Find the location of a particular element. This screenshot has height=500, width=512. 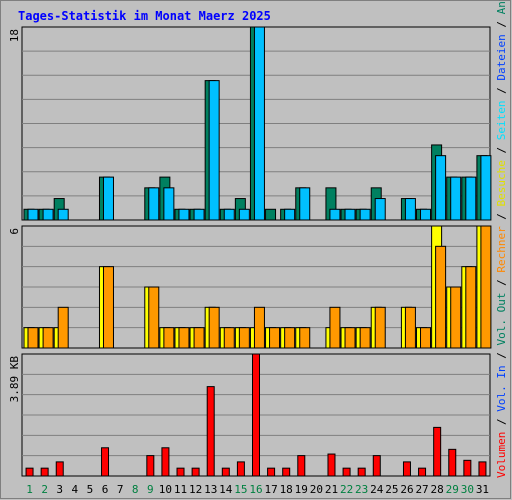

y-max-label: 6 is located at coordinates (14, 231).